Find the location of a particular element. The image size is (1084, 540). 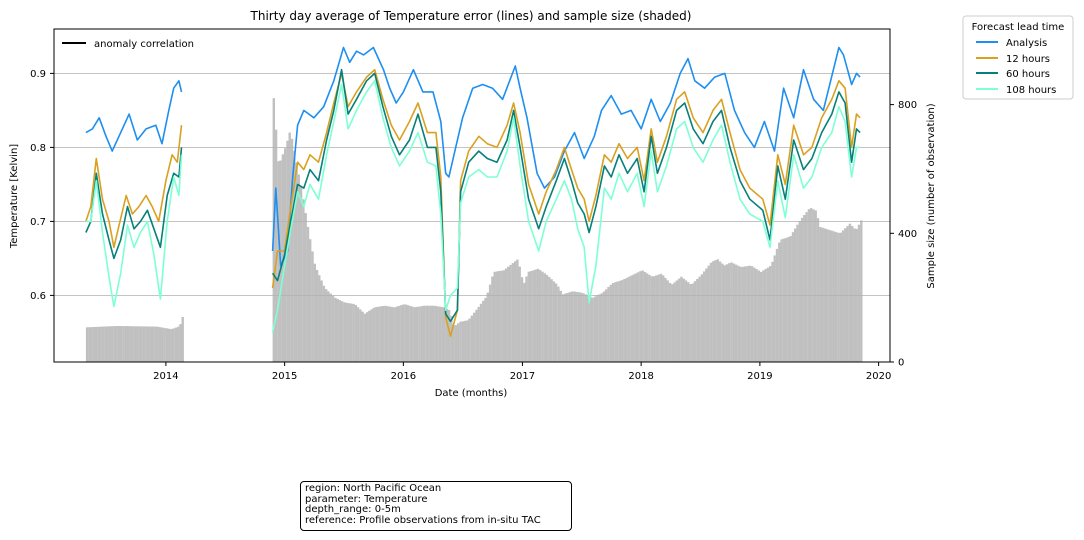

y-axis-ticks: 0.6 0.7 0.8 0.9 is located at coordinates (42, 185).